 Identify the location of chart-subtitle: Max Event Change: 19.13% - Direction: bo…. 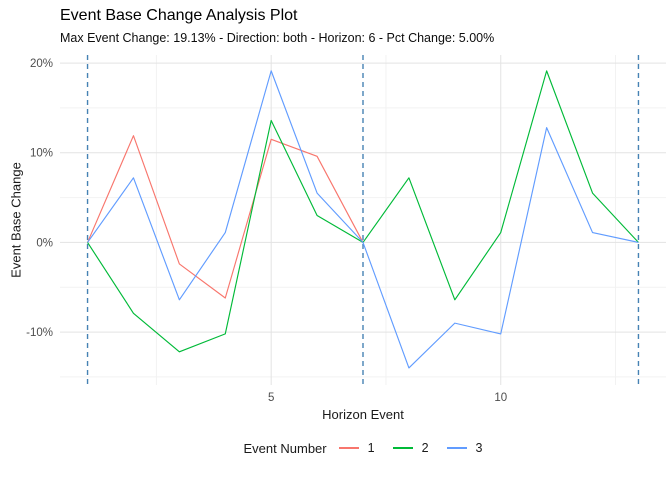
(277, 38).